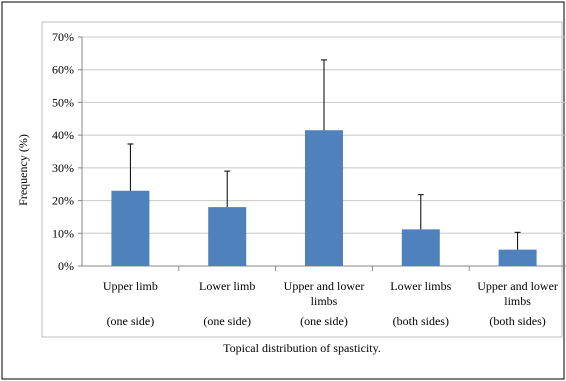 This screenshot has height=381, width=566. I want to click on y-tick-label: 40%, so click(63, 135).